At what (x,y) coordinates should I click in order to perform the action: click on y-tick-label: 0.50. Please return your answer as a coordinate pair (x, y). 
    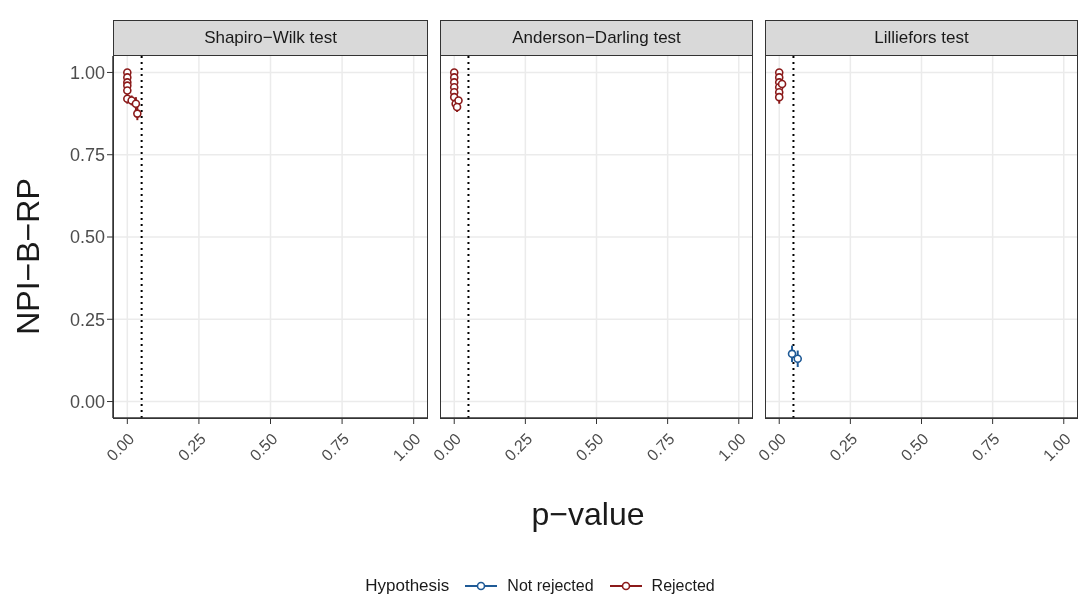
    Looking at the image, I should click on (87, 237).